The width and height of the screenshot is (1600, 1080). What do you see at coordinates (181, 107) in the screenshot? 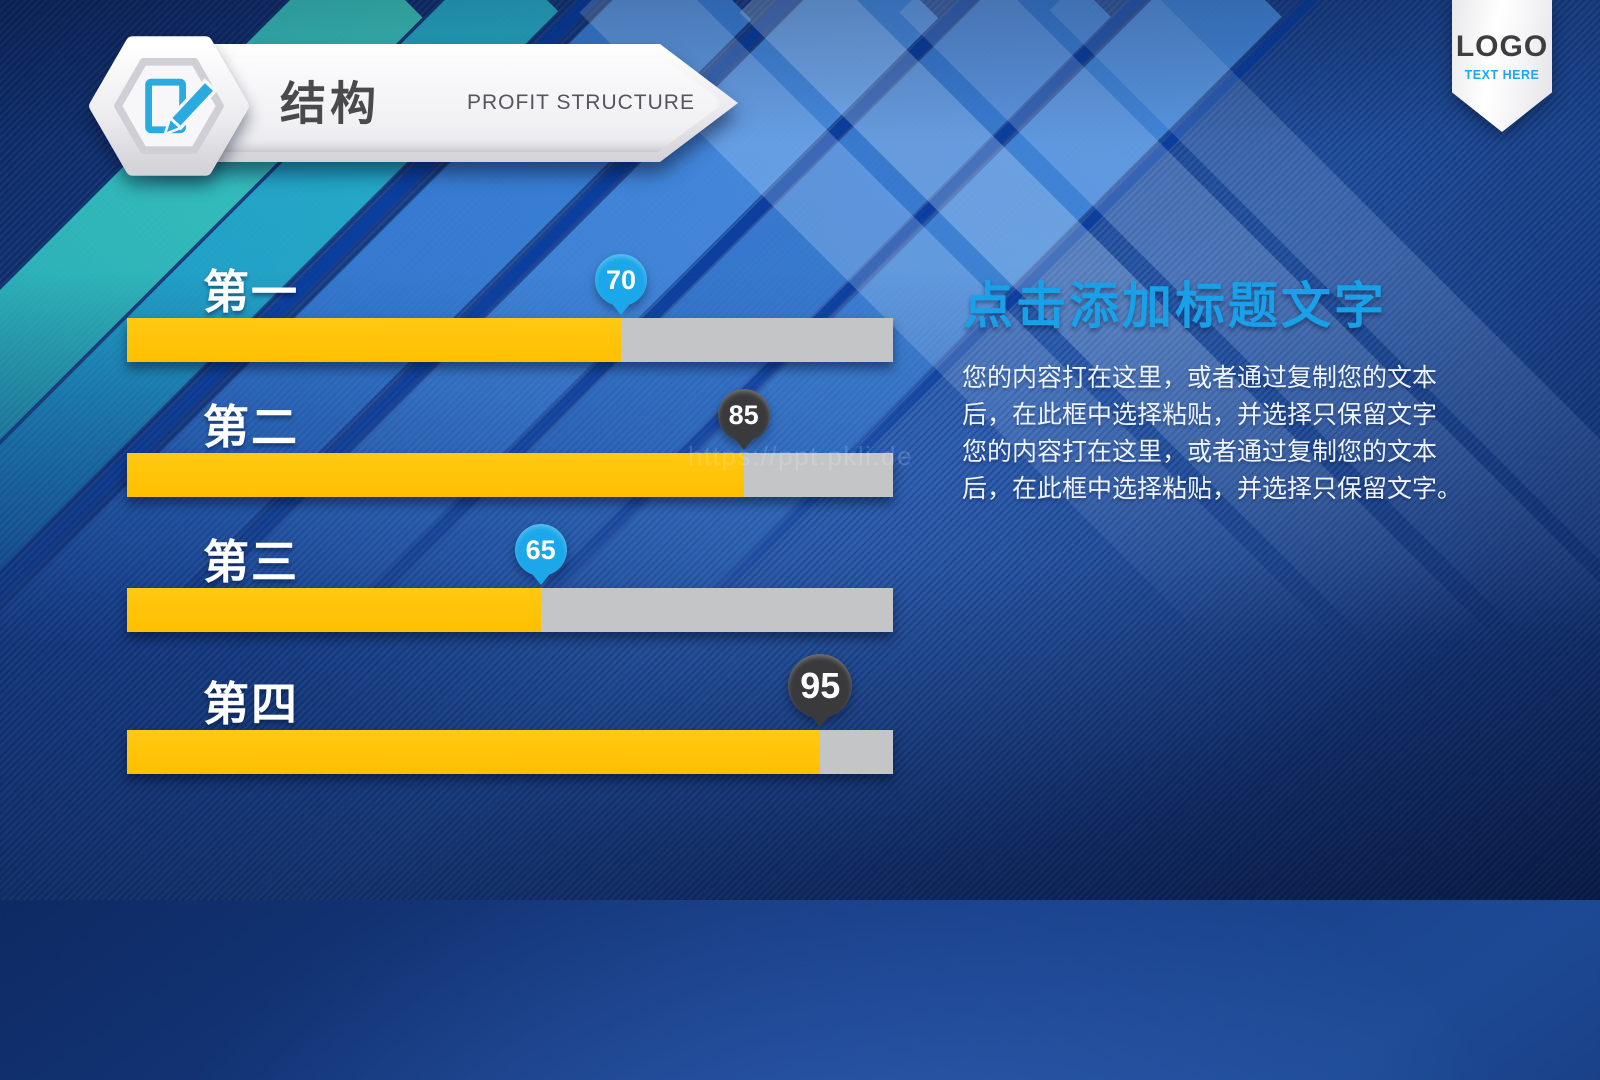
I see `edit-pencil-icon` at bounding box center [181, 107].